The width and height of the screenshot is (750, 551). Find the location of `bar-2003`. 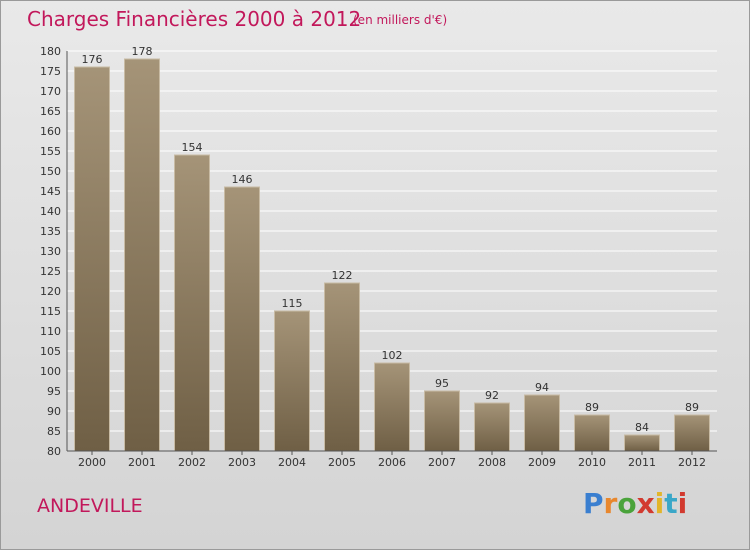

bar-2003 is located at coordinates (242, 319).